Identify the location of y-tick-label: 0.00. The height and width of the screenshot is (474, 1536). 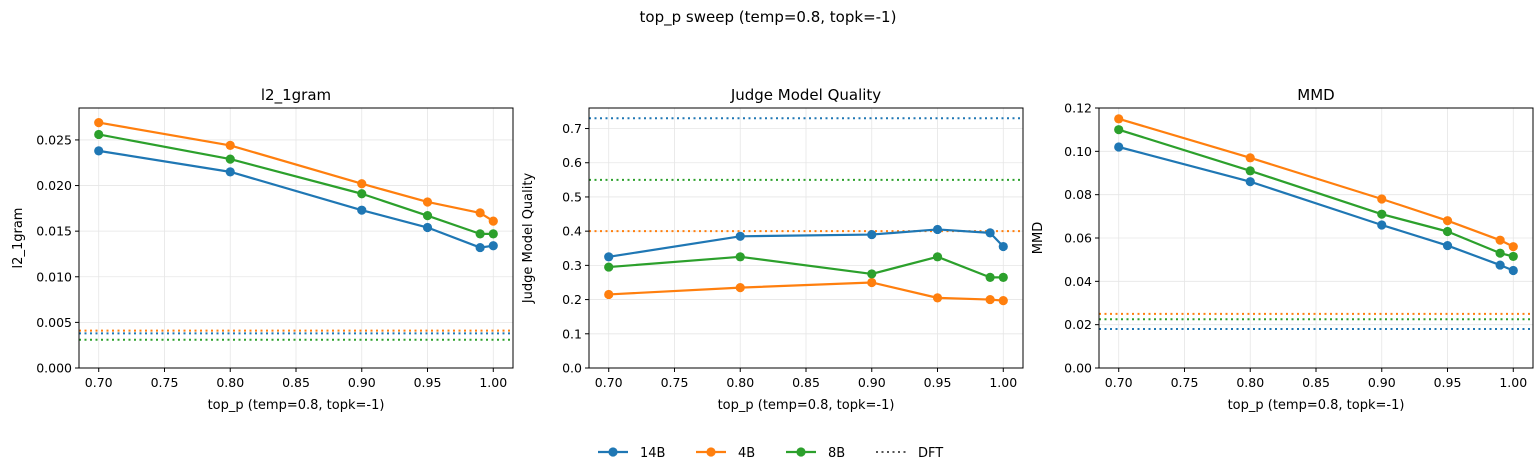
(1078, 368).